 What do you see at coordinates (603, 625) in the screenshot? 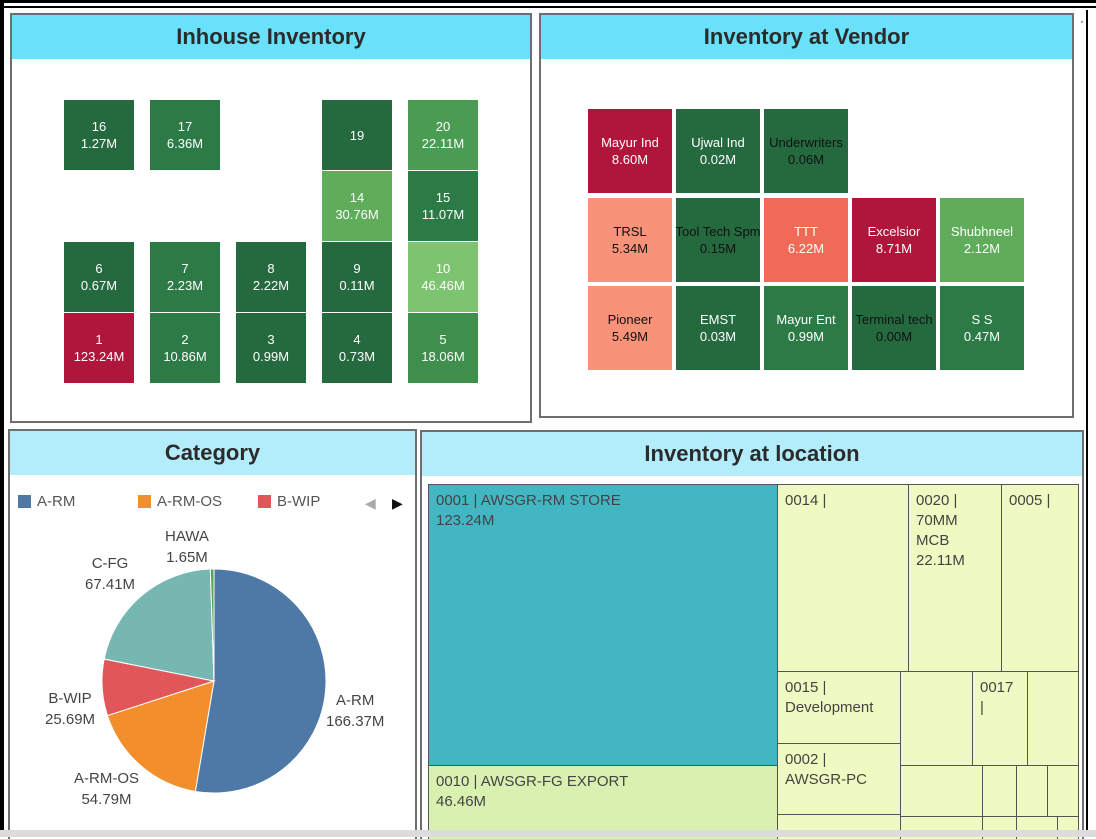
I see `location-cell-0001: 0001 | AWSGR-RM STORE 123.24M` at bounding box center [603, 625].